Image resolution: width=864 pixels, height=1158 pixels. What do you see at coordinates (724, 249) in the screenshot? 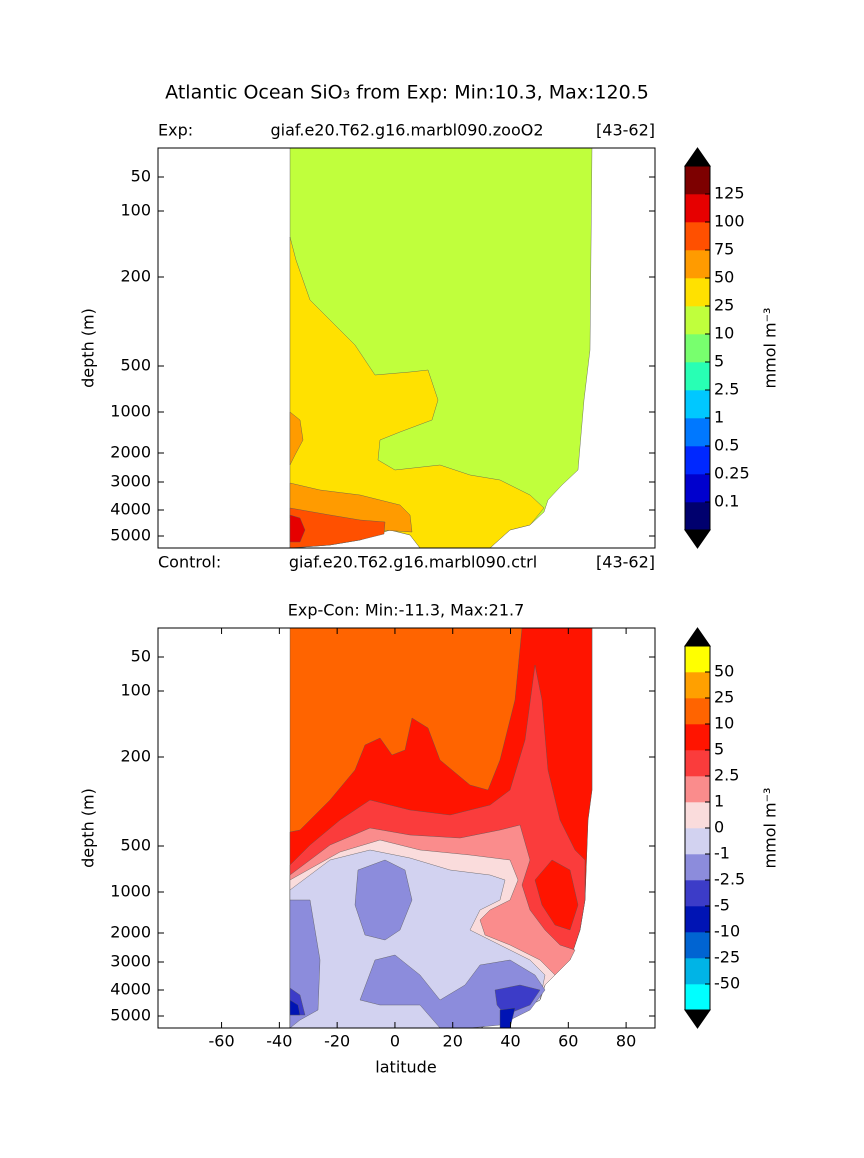
I see `colorbar-tick-label: 75` at bounding box center [724, 249].